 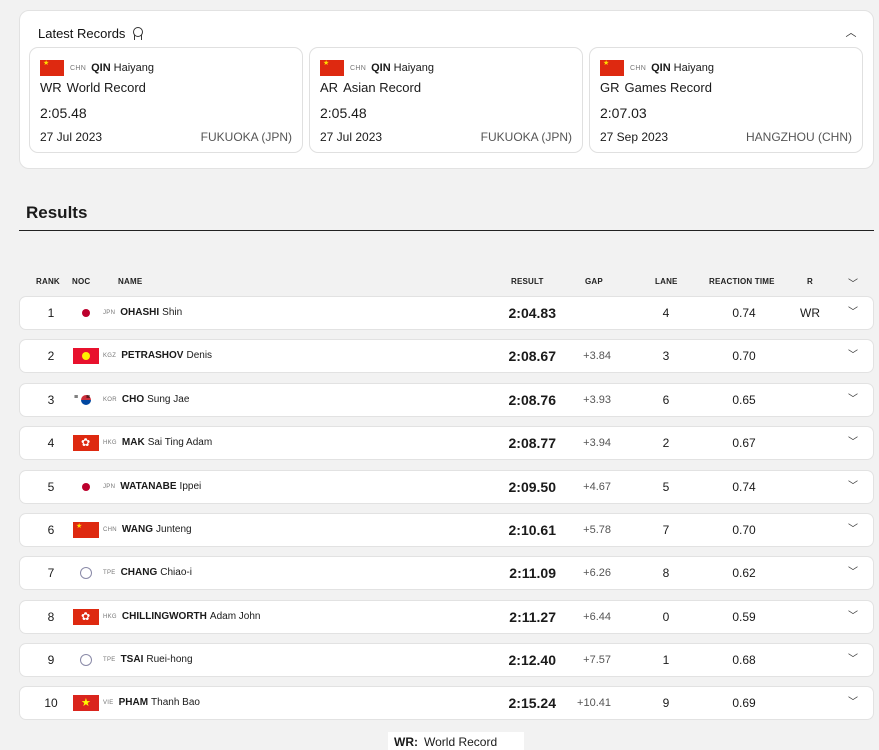 What do you see at coordinates (110, 443) in the screenshot?
I see `noc-code: HKG` at bounding box center [110, 443].